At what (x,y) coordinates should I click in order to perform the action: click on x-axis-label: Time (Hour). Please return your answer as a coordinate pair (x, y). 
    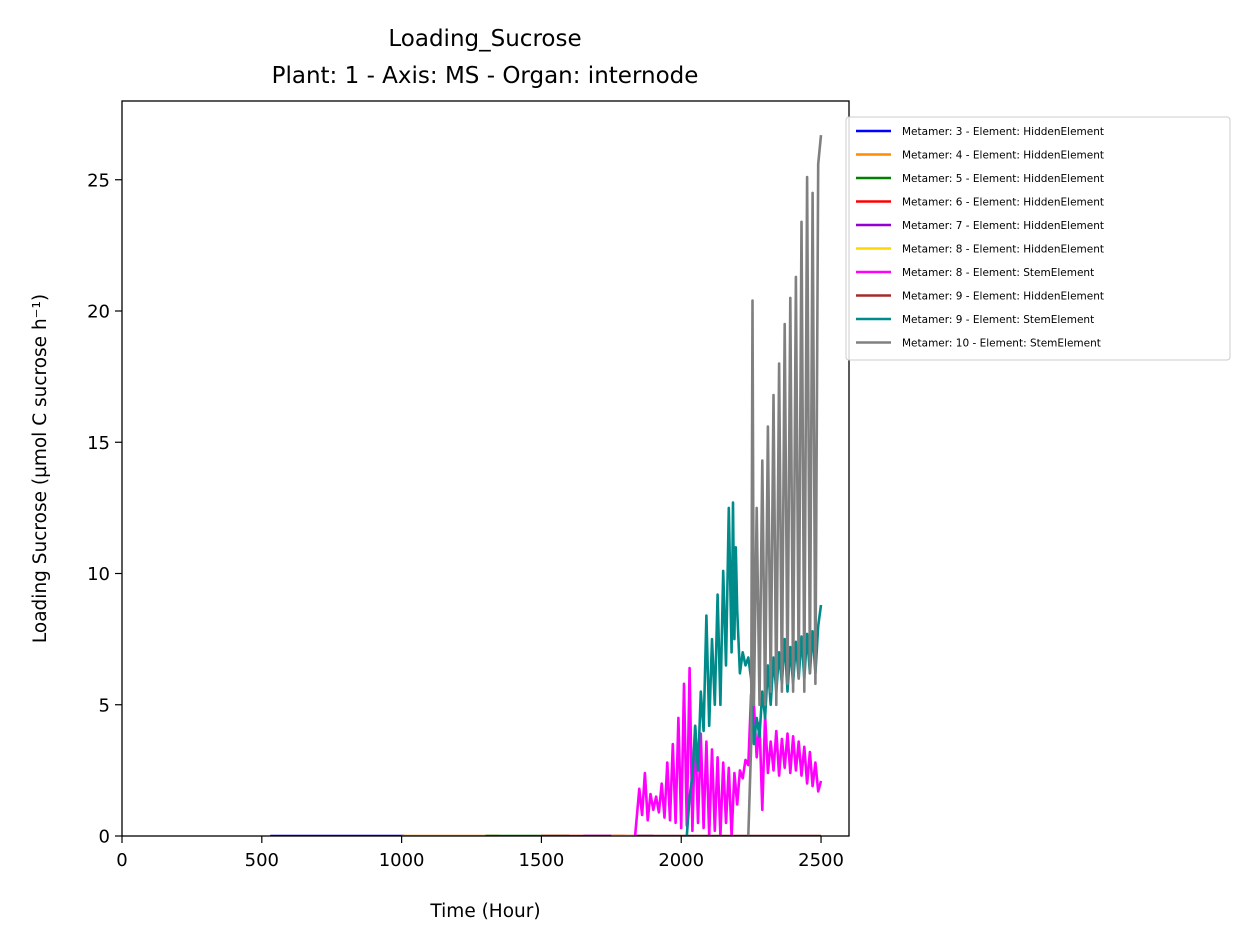
    Looking at the image, I should click on (484, 911).